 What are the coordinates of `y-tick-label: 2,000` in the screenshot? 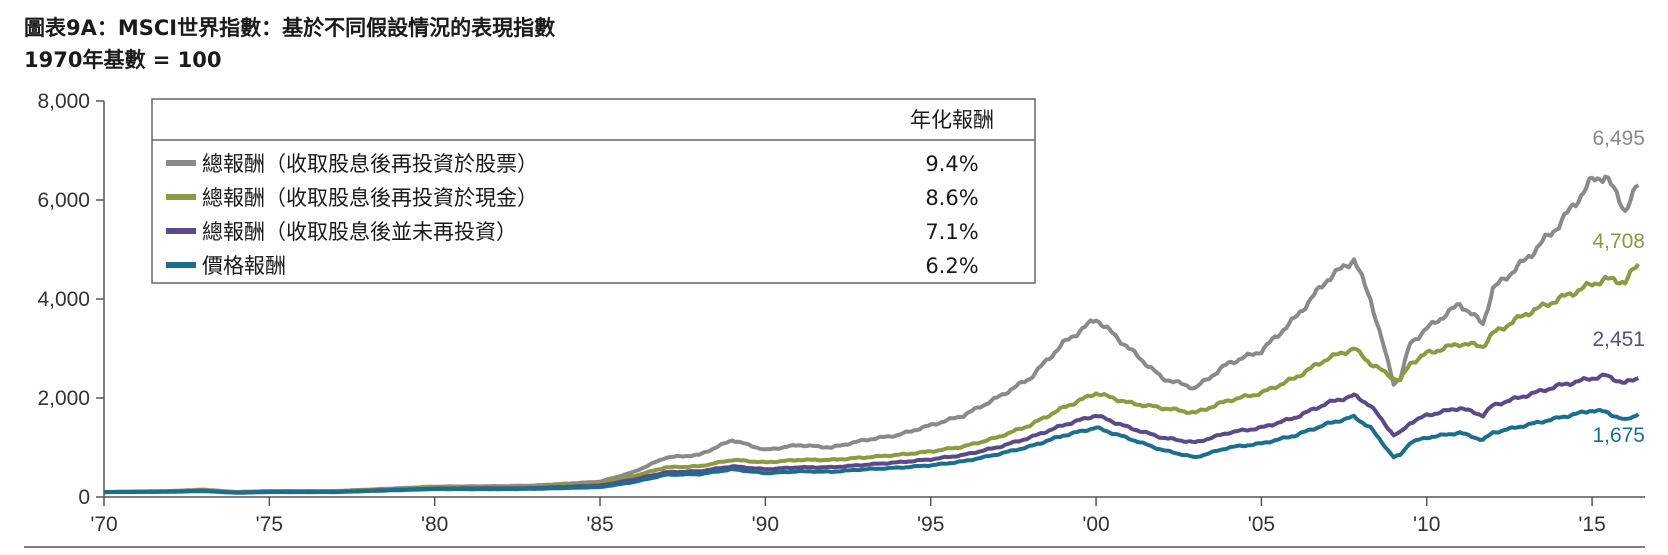 It's located at (63, 398).